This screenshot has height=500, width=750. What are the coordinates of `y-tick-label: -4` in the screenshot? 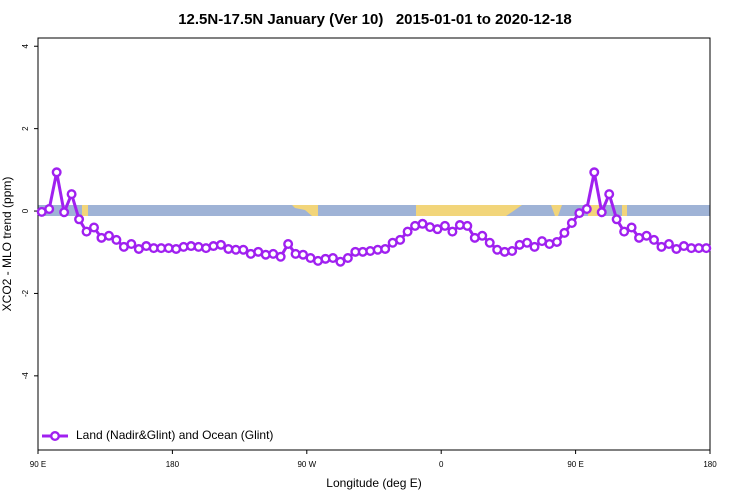 It's located at (25, 376).